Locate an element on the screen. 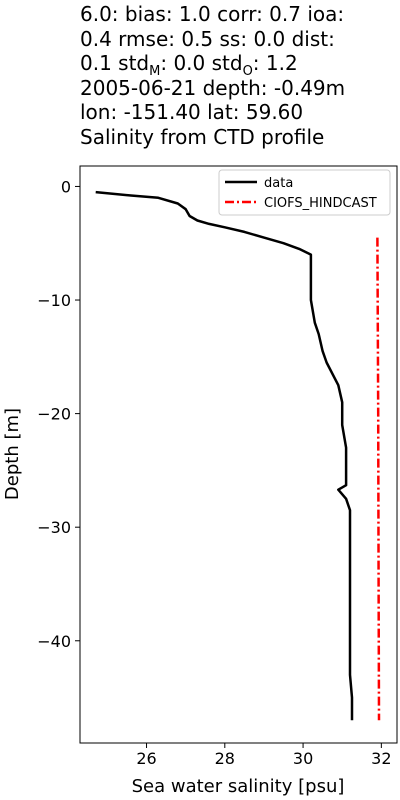 The width and height of the screenshot is (400, 800). y-tick-label-40: −40 is located at coordinates (54, 641).